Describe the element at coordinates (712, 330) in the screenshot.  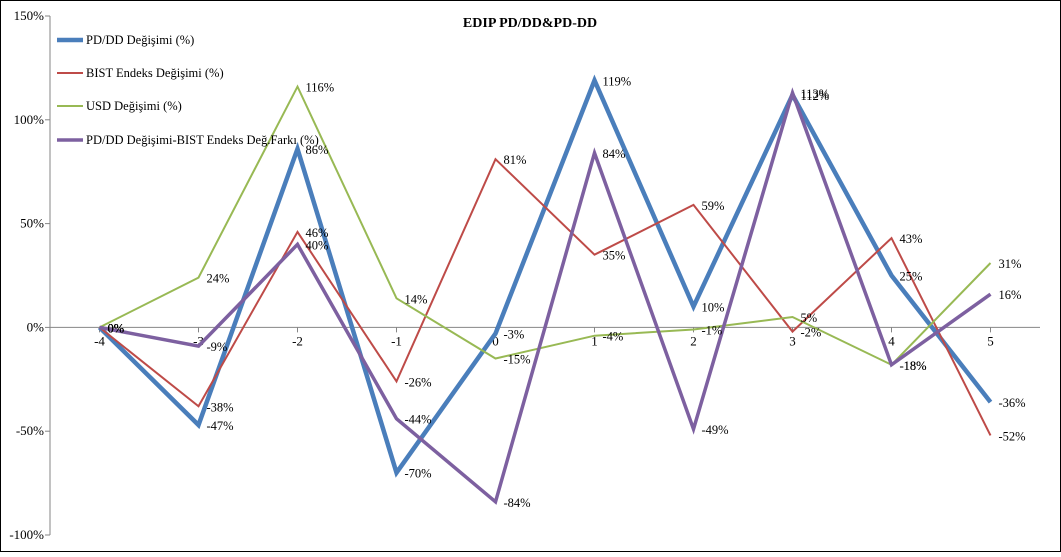
I see `data-label: -1%` at that location.